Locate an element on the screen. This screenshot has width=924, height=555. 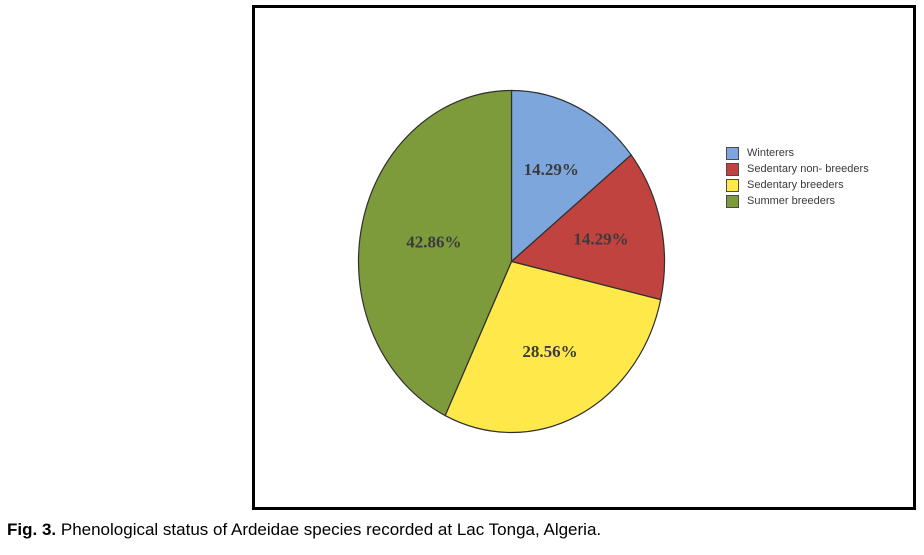
pie-slice-label-winterers: 14.29% is located at coordinates (551, 169).